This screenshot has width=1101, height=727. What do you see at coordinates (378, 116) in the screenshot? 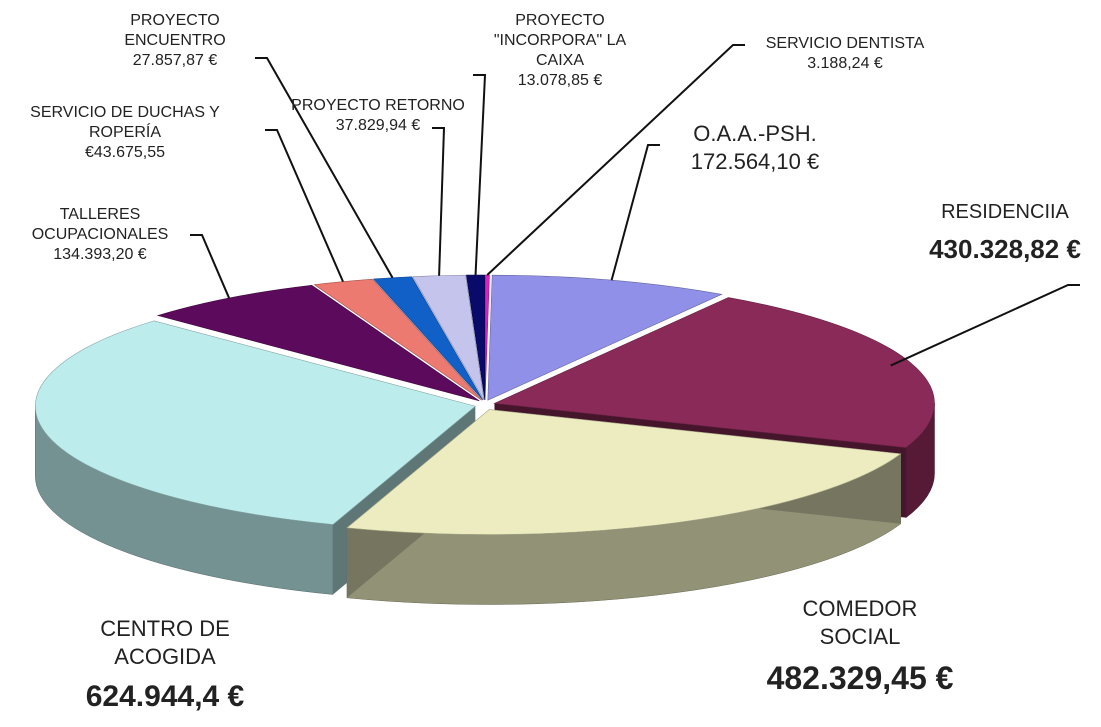
I see `slice-label: PROYECTO RETORNO 37.829,94 €` at bounding box center [378, 116].